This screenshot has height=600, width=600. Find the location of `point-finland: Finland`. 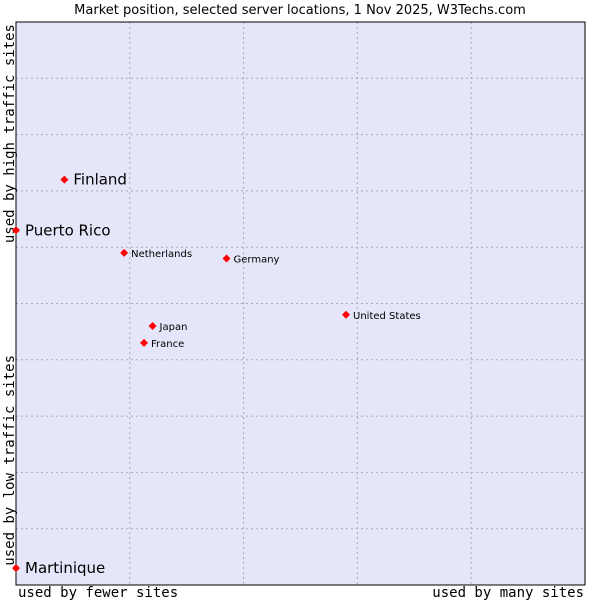

point-finland: Finland is located at coordinates (93, 180).